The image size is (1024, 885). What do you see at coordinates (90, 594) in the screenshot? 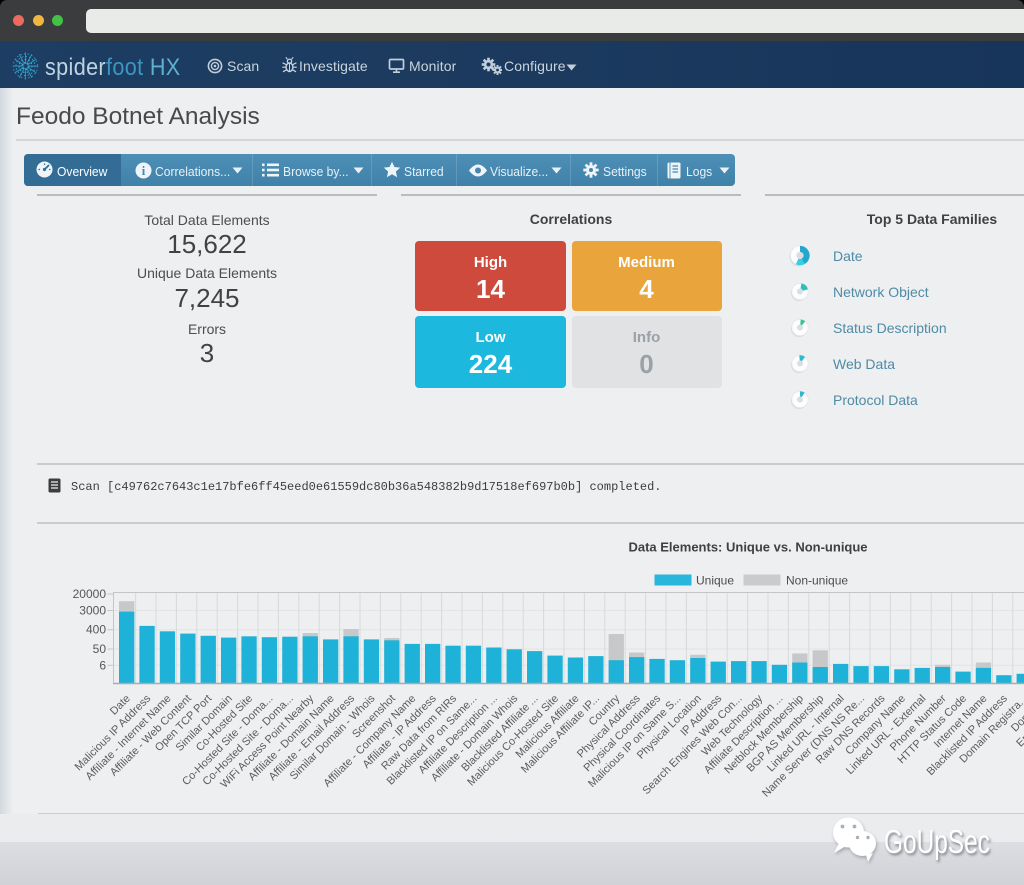
I see `svg-text: 20000` at bounding box center [90, 594].